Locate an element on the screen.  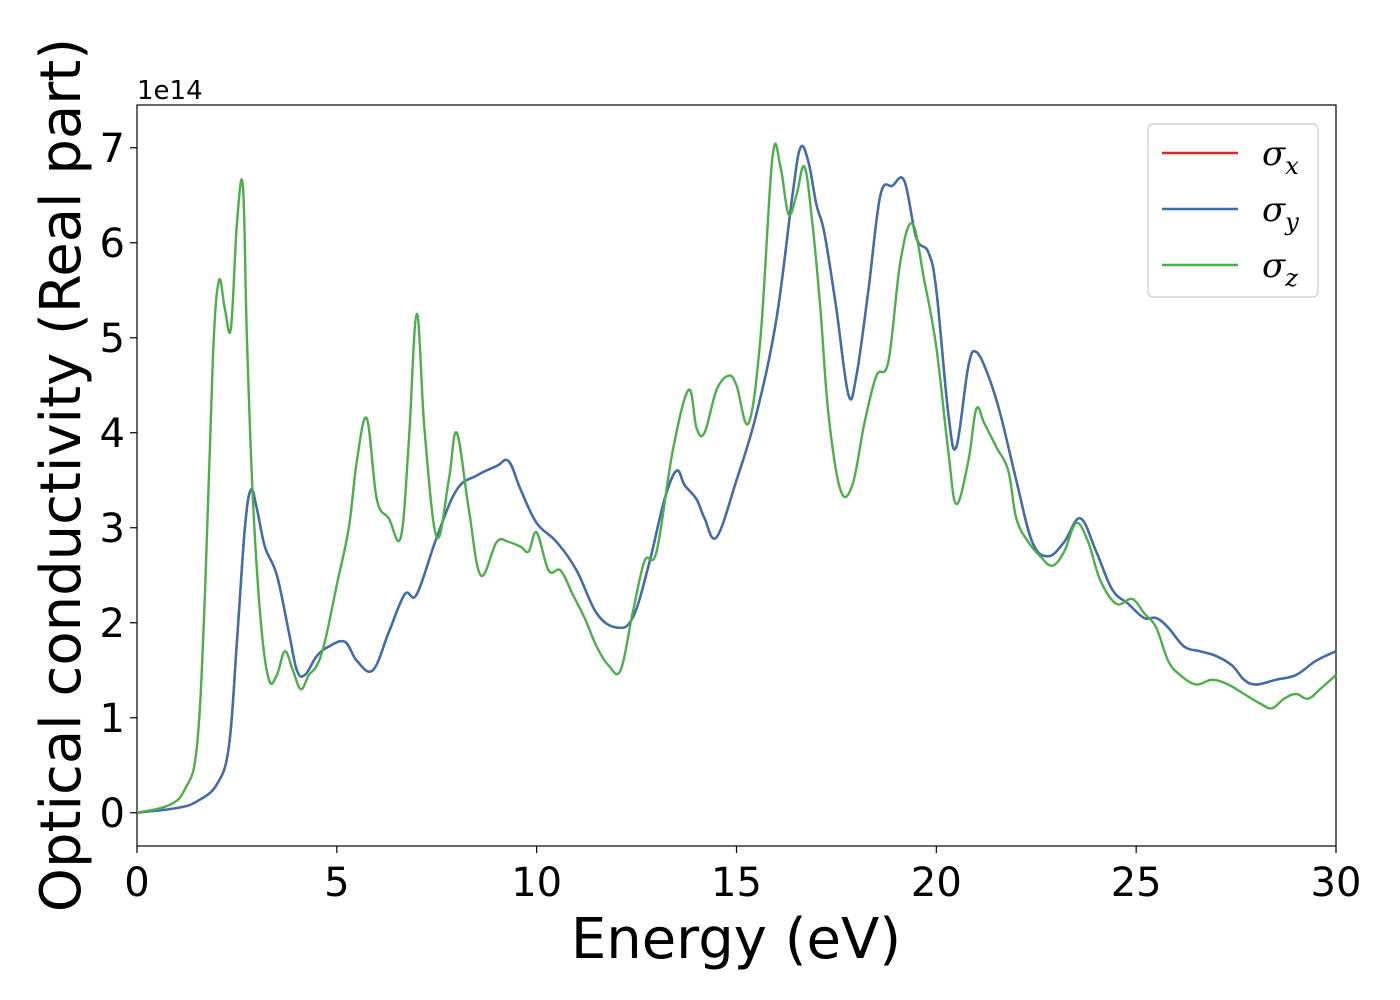
legend: σx σy σz is located at coordinates (1233, 210).